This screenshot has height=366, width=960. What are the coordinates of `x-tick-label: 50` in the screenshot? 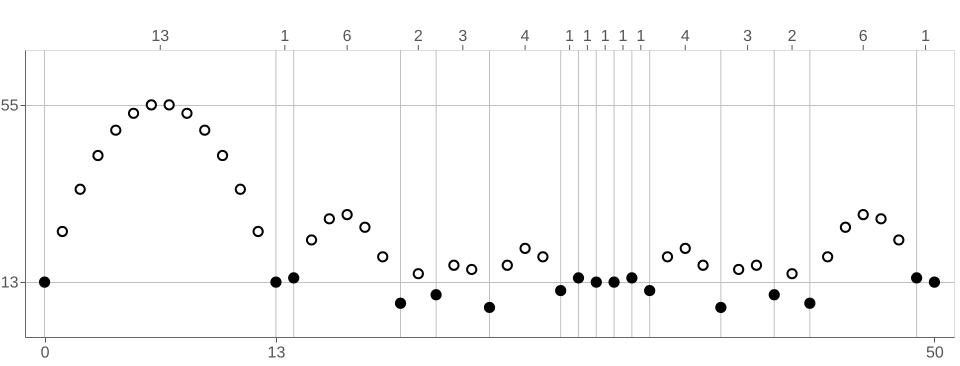 It's located at (935, 353).